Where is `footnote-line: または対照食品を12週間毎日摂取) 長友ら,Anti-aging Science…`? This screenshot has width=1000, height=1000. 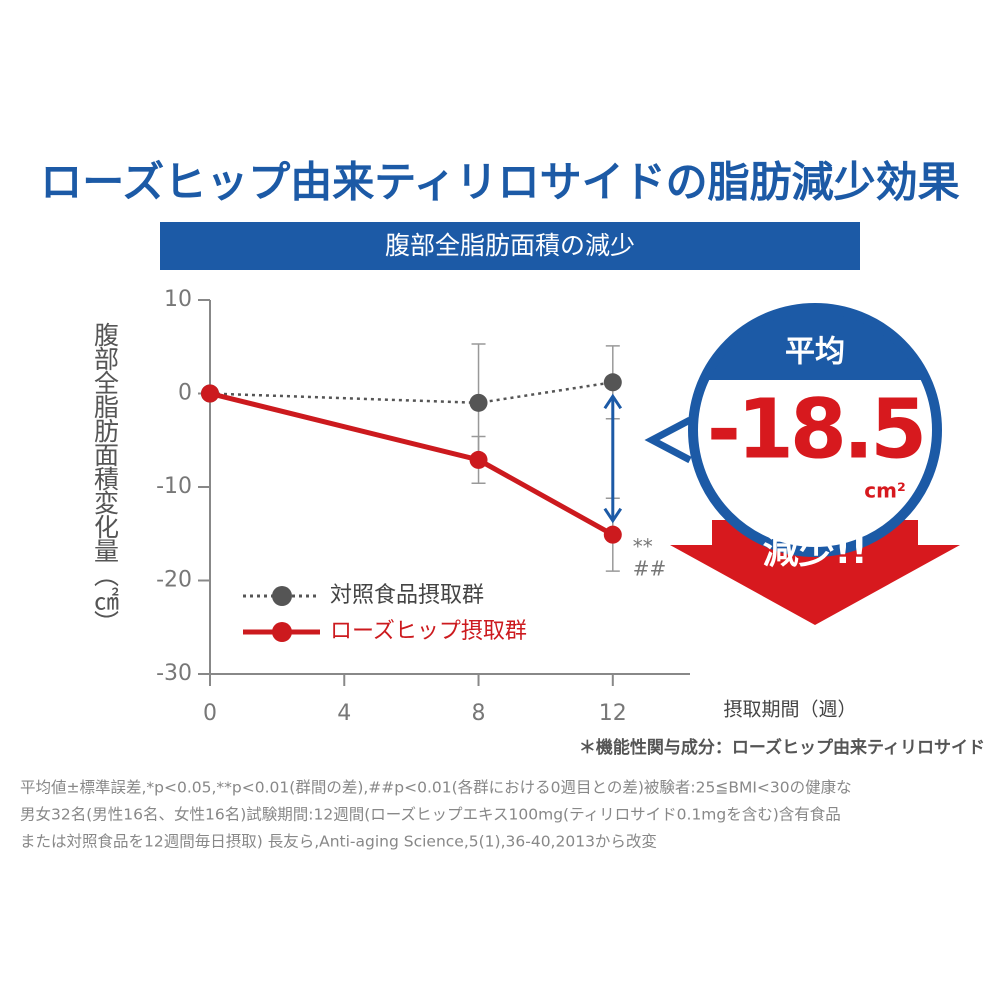
footnote-line: または対照食品を12週間毎日摂取) 長友ら,Anti-aging Science… is located at coordinates (338, 842).